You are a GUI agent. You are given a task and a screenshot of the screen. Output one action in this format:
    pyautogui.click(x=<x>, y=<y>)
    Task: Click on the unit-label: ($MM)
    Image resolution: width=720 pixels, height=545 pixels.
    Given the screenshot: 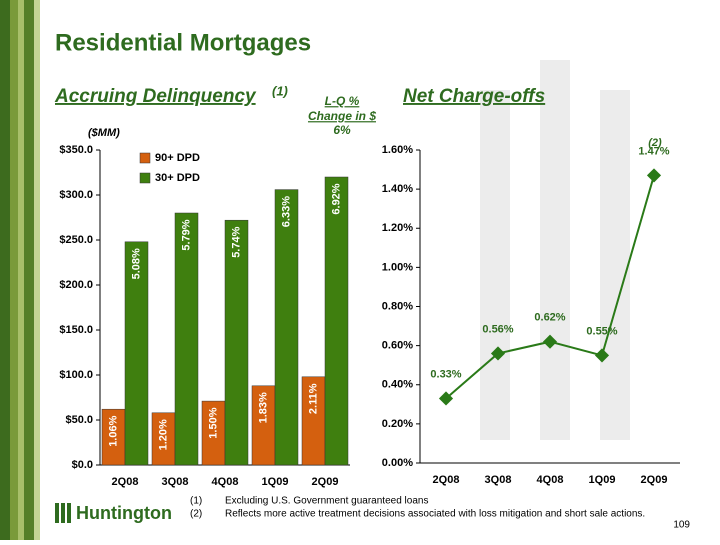 What is the action you would take?
    pyautogui.click(x=104, y=133)
    